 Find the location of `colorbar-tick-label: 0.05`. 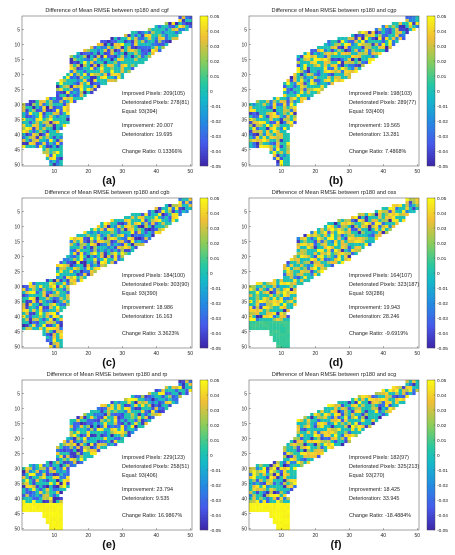

colorbar-tick-label: 0.05 is located at coordinates (215, 381).